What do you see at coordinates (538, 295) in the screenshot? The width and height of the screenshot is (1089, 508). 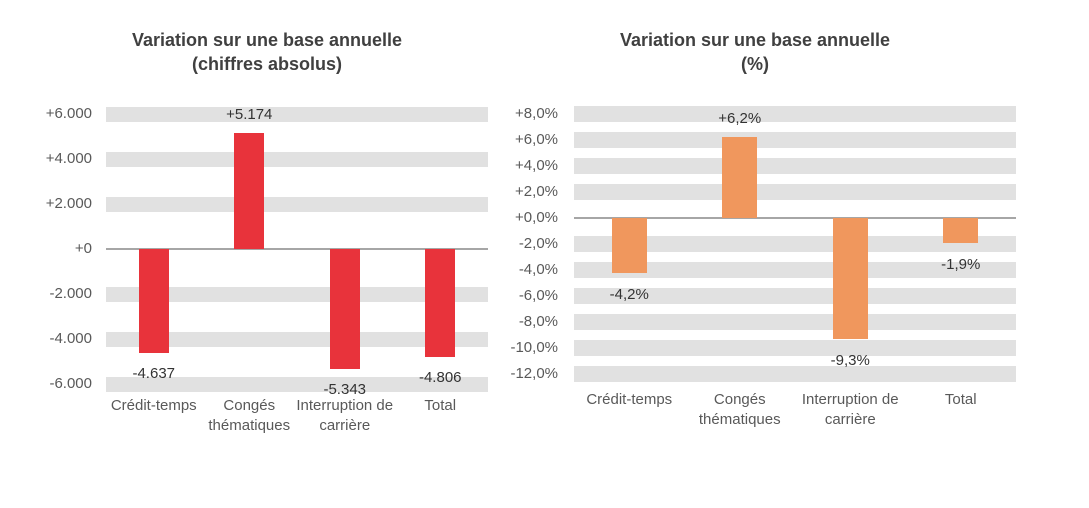 I see `y-axis-tick-label: -6,0%` at bounding box center [538, 295].